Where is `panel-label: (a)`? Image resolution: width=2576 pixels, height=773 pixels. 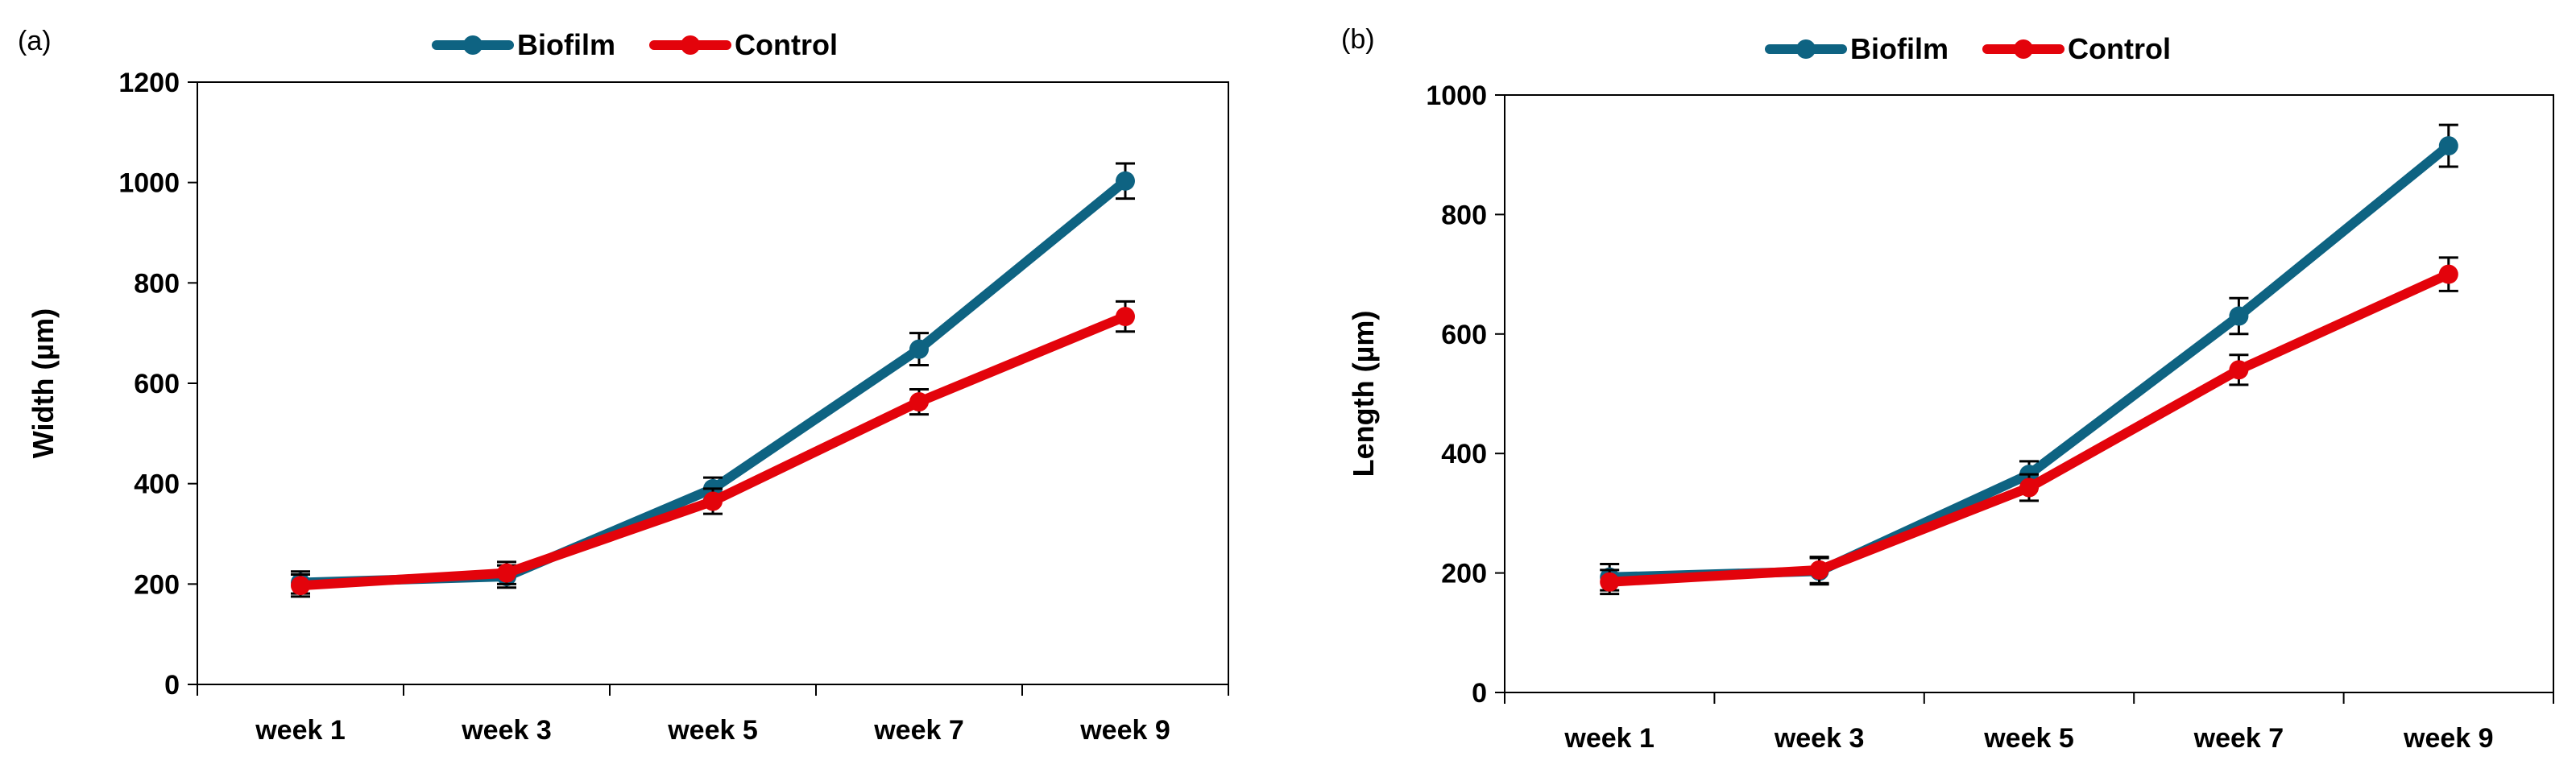 panel-label: (a) is located at coordinates (35, 41).